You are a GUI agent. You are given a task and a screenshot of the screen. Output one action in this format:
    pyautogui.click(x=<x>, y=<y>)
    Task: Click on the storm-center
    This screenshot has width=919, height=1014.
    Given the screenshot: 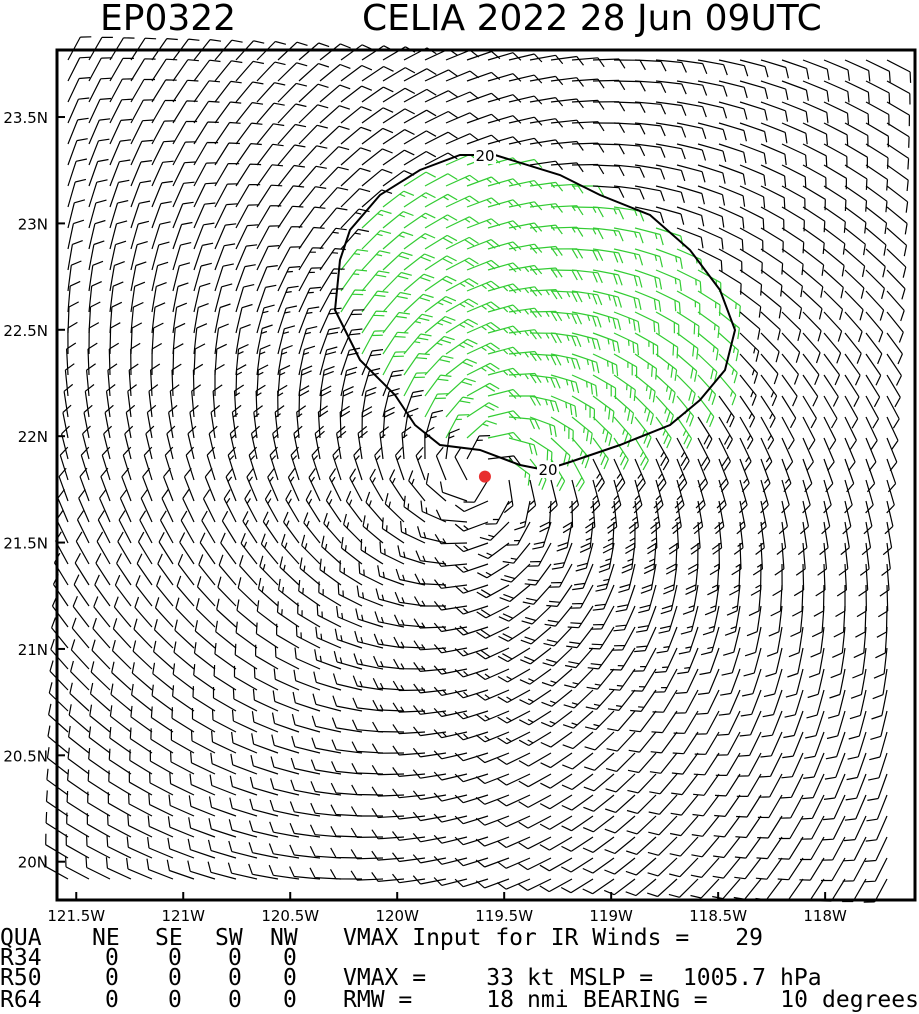 What is the action you would take?
    pyautogui.click(x=484, y=476)
    